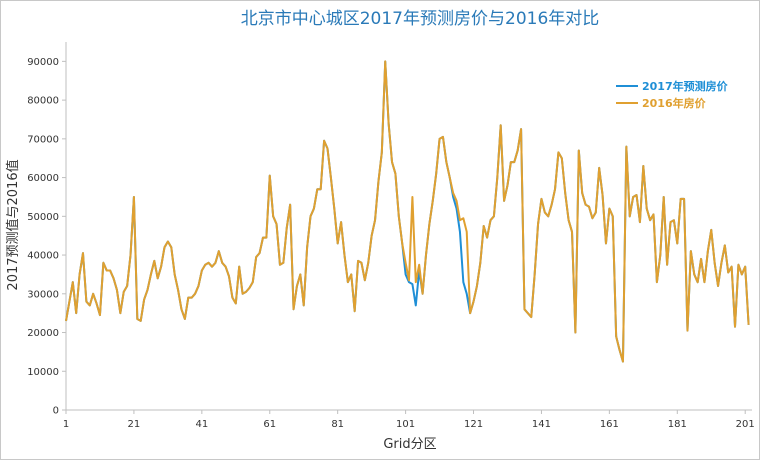  I want to click on x-tick-label: 41, so click(201, 424).